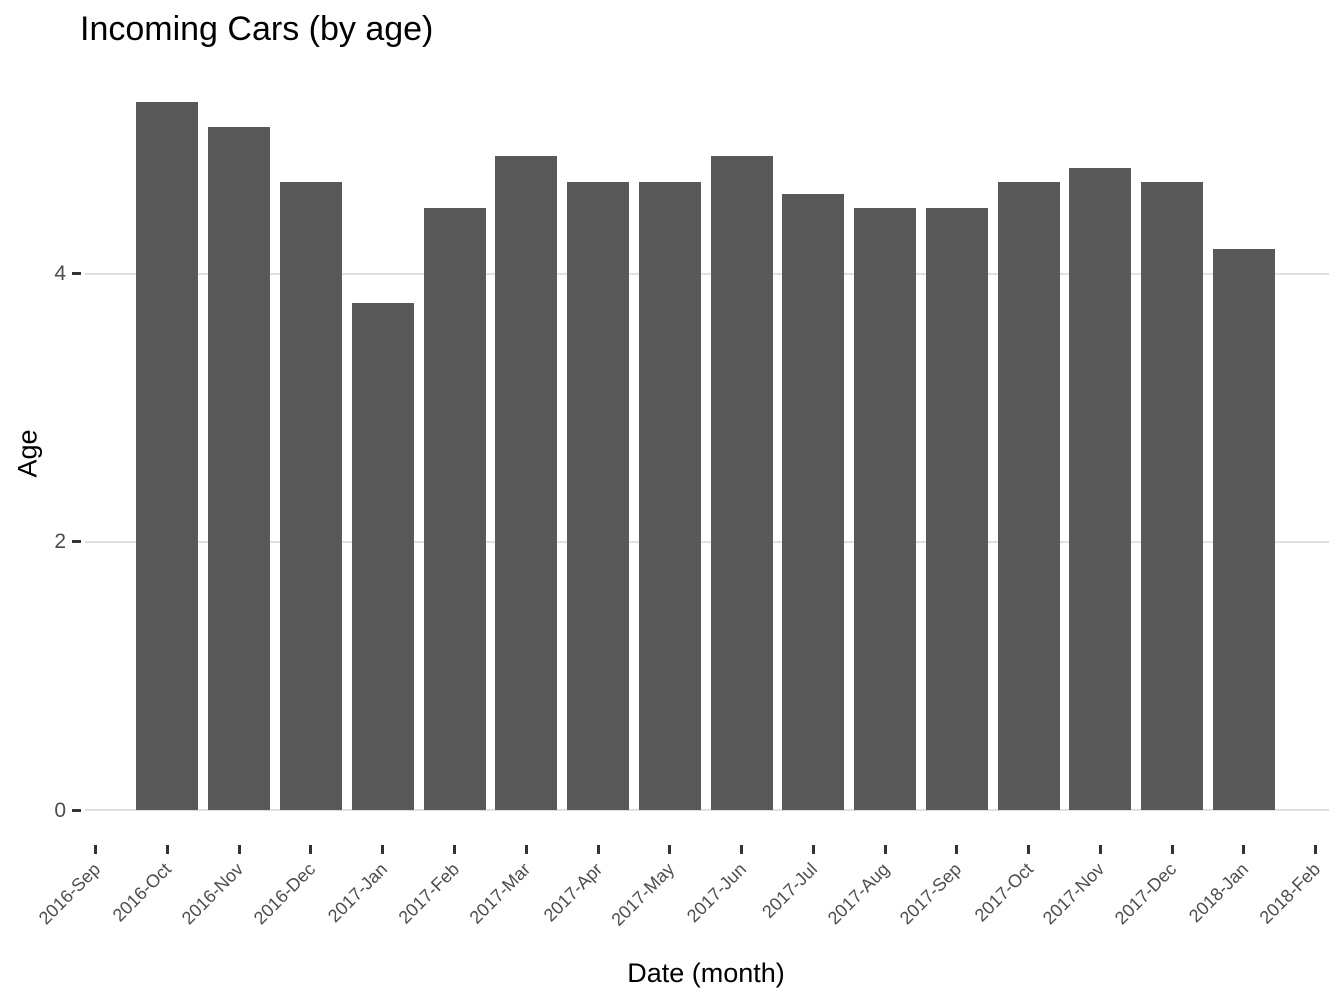 Image resolution: width=1344 pixels, height=1008 pixels. I want to click on x-axis-title: Date (month), so click(706, 973).